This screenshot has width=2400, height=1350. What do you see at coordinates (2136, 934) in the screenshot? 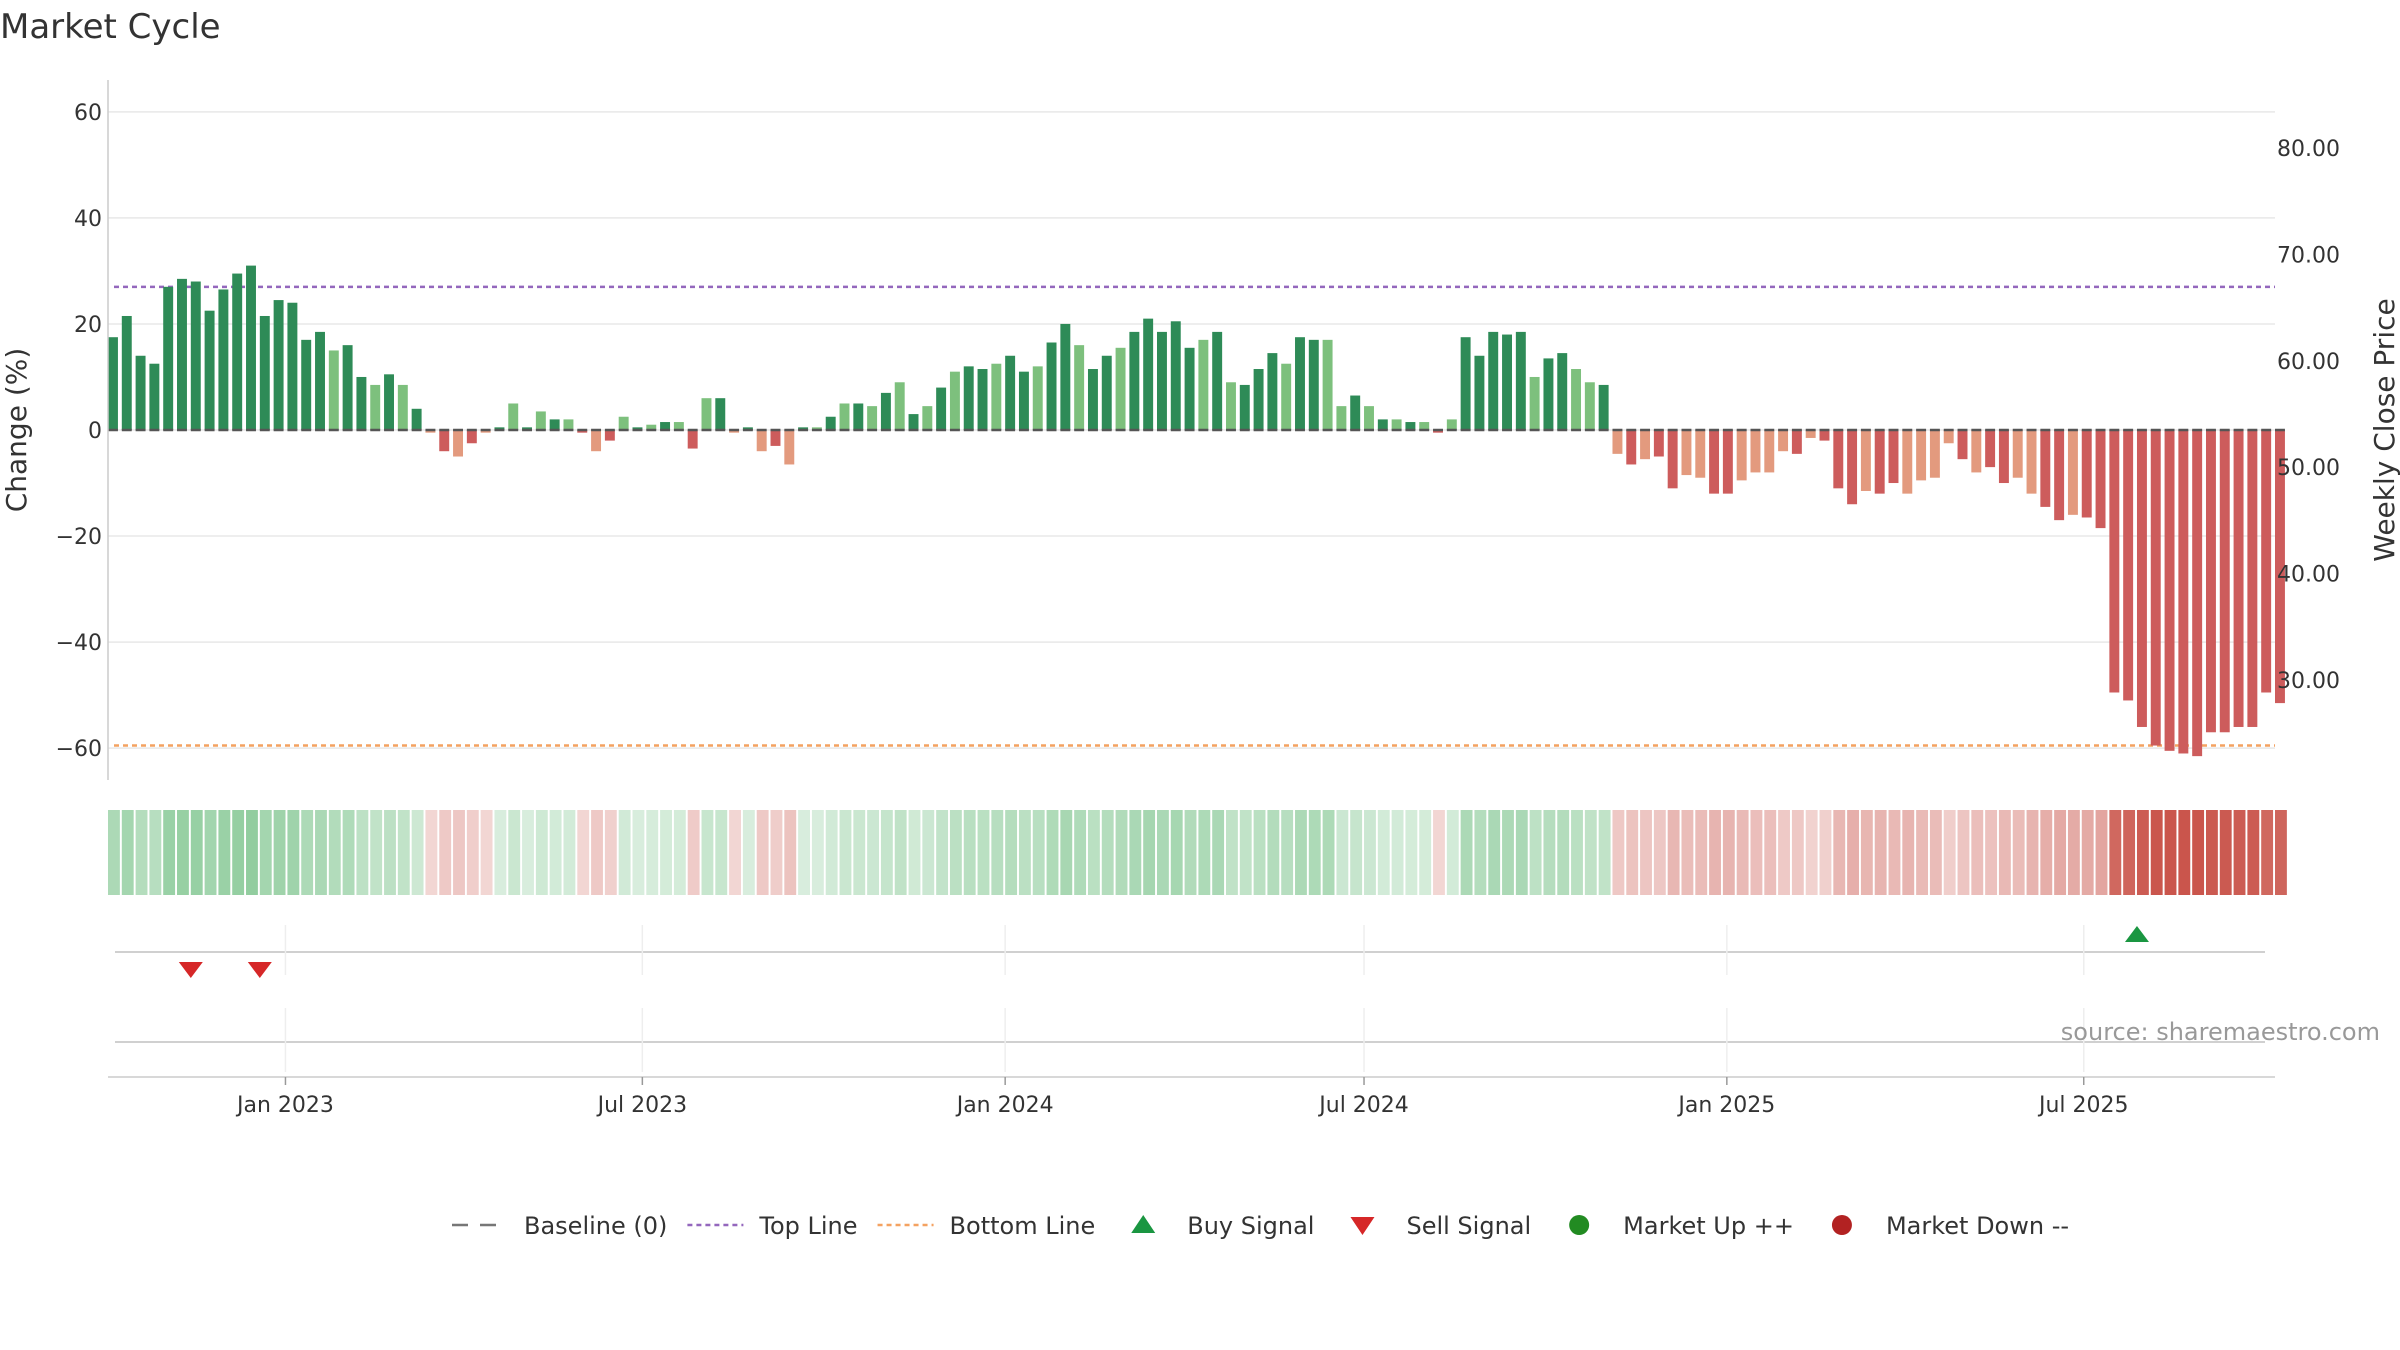
I see `buy-signal-marker` at bounding box center [2136, 934].